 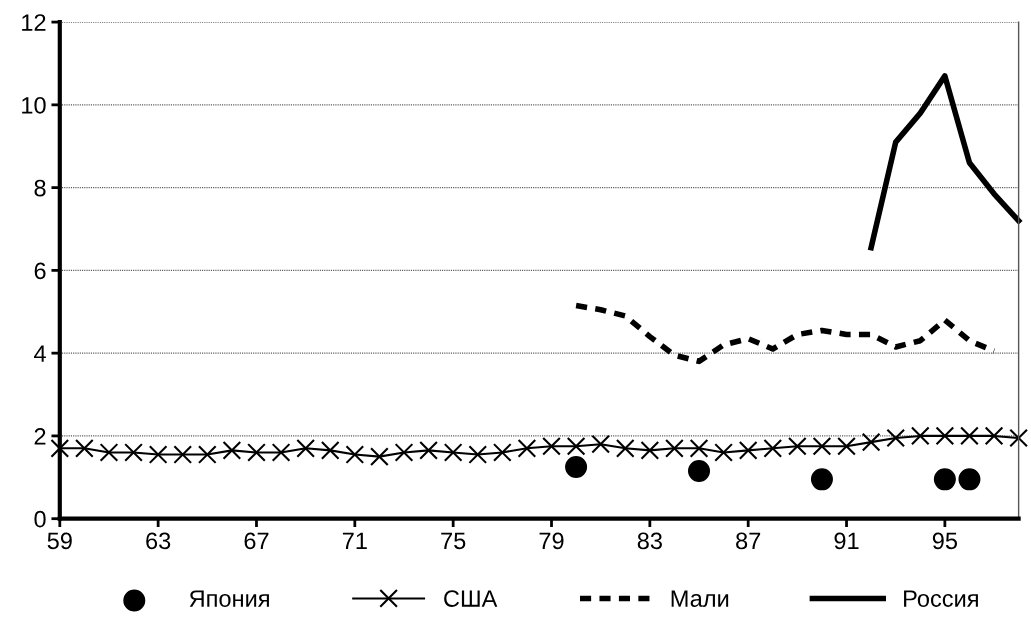 What do you see at coordinates (453, 541) in the screenshot?
I see `x-tick-label: 75` at bounding box center [453, 541].